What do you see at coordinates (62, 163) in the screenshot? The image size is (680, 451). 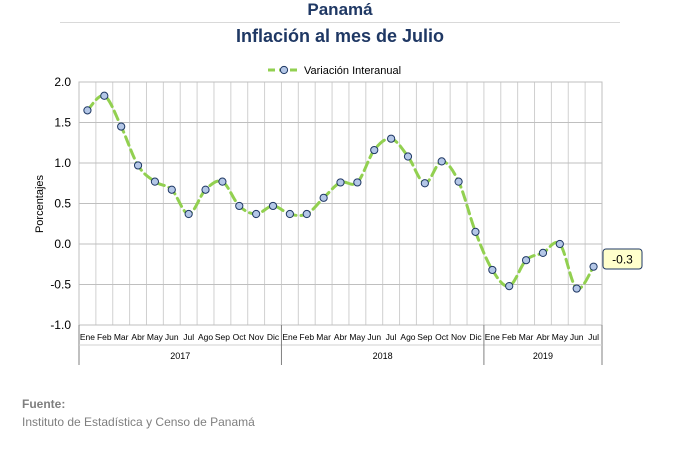 I see `y-tick-label: 1.0` at bounding box center [62, 163].